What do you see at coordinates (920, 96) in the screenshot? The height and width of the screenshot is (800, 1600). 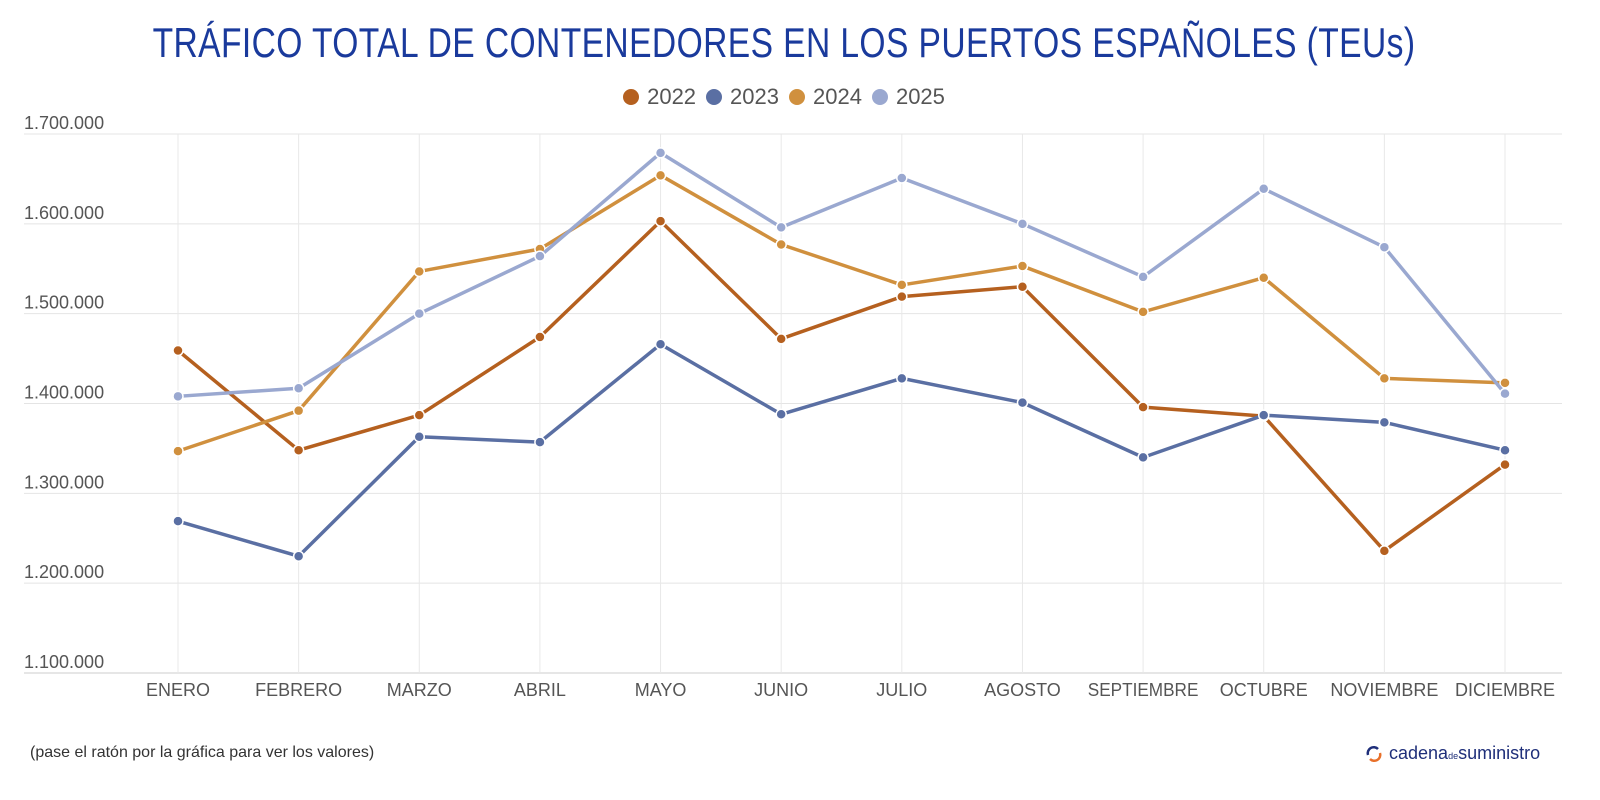 I see `legend-label: 2025` at bounding box center [920, 96].